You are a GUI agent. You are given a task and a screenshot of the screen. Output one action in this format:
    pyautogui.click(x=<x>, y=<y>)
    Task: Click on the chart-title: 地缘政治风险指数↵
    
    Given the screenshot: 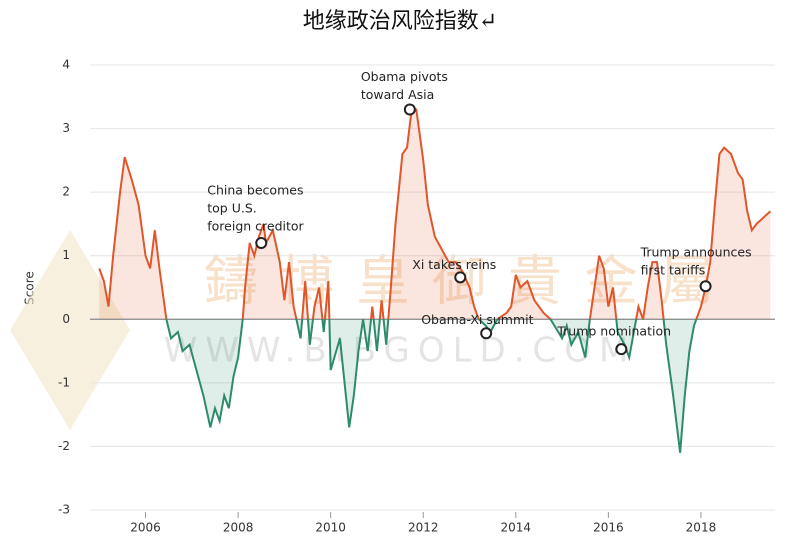 What is the action you would take?
    pyautogui.click(x=400, y=21)
    